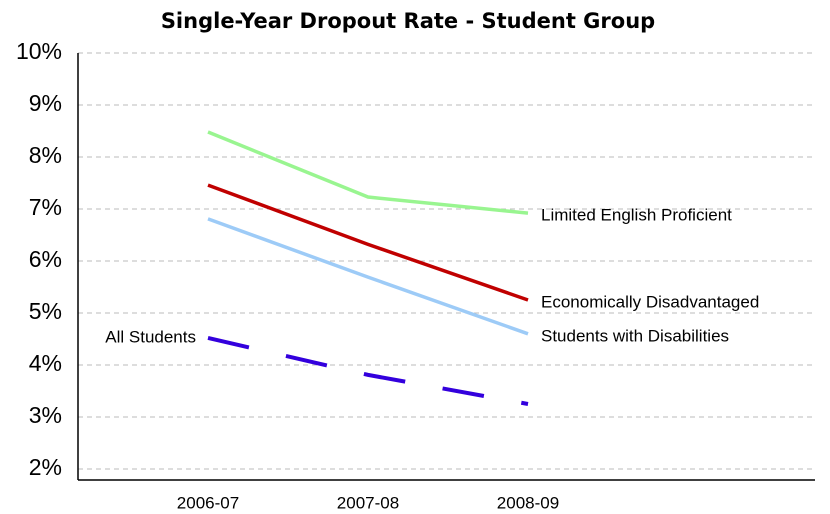 The height and width of the screenshot is (514, 830). Describe the element at coordinates (636, 215) in the screenshot. I see `series-label: Limited English Proficient` at that location.